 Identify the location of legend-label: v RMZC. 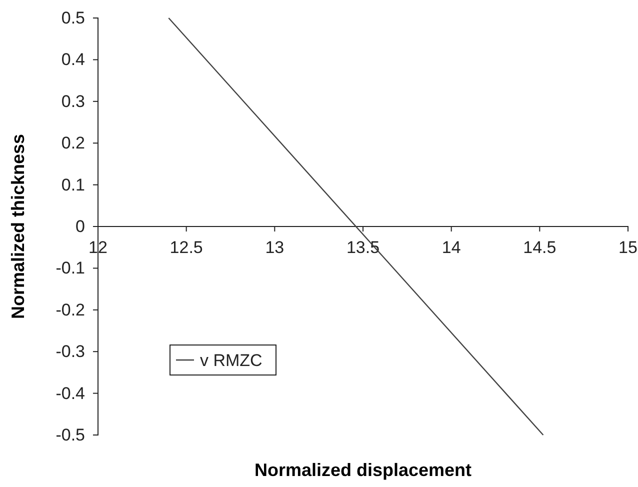
(231, 360).